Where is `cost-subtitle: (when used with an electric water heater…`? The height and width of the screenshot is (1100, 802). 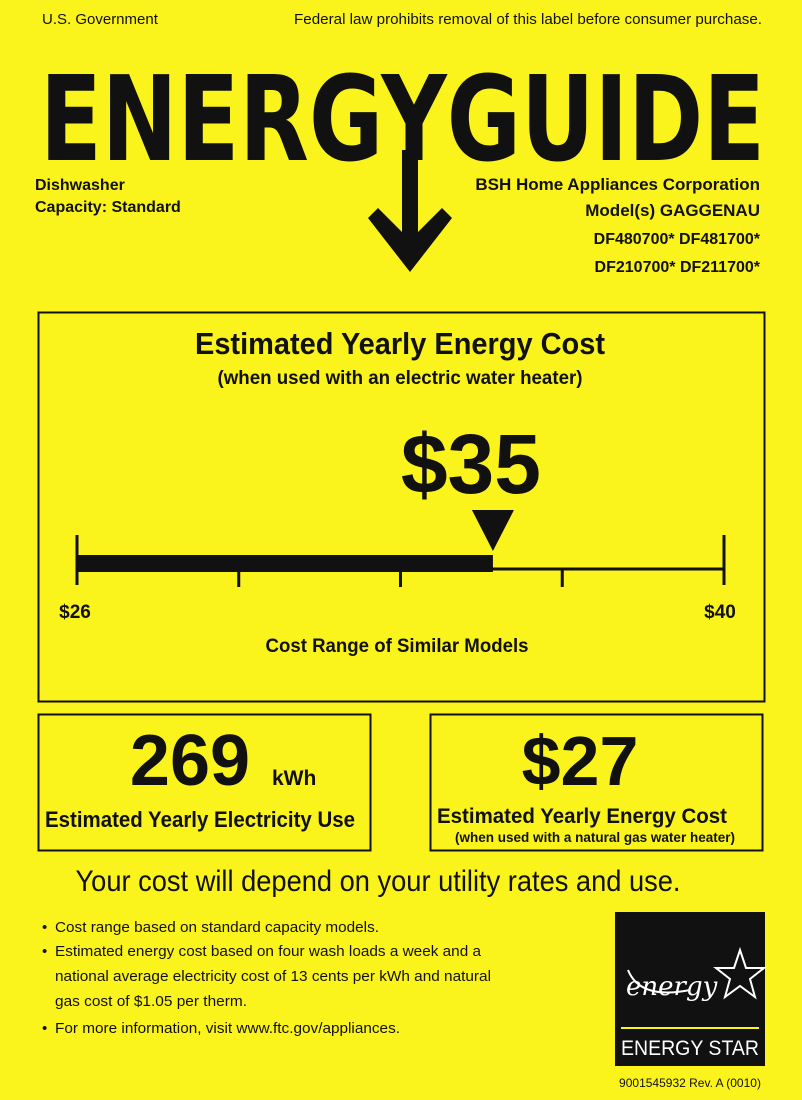 cost-subtitle: (when used with an electric water heater… is located at coordinates (400, 378).